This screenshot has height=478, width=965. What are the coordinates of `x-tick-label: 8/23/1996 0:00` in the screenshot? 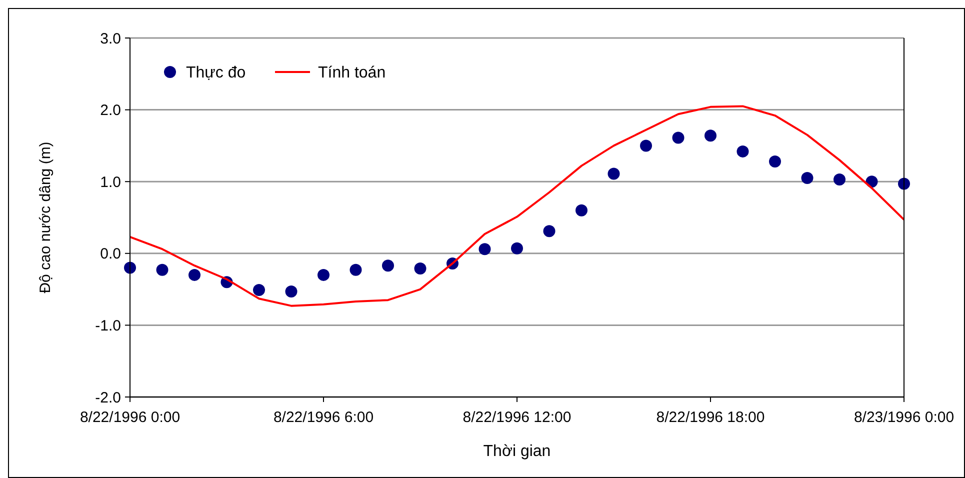 It's located at (904, 417).